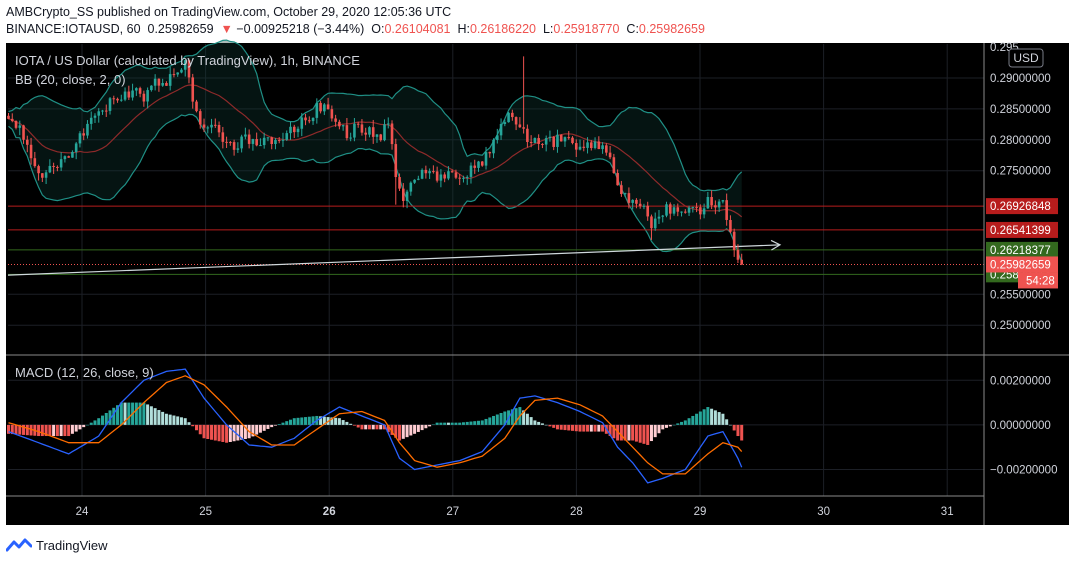 The image size is (1073, 562). Describe the element at coordinates (515, 512) in the screenshot. I see `time-axis: 24 25 26 27 28 29 30 31` at that location.